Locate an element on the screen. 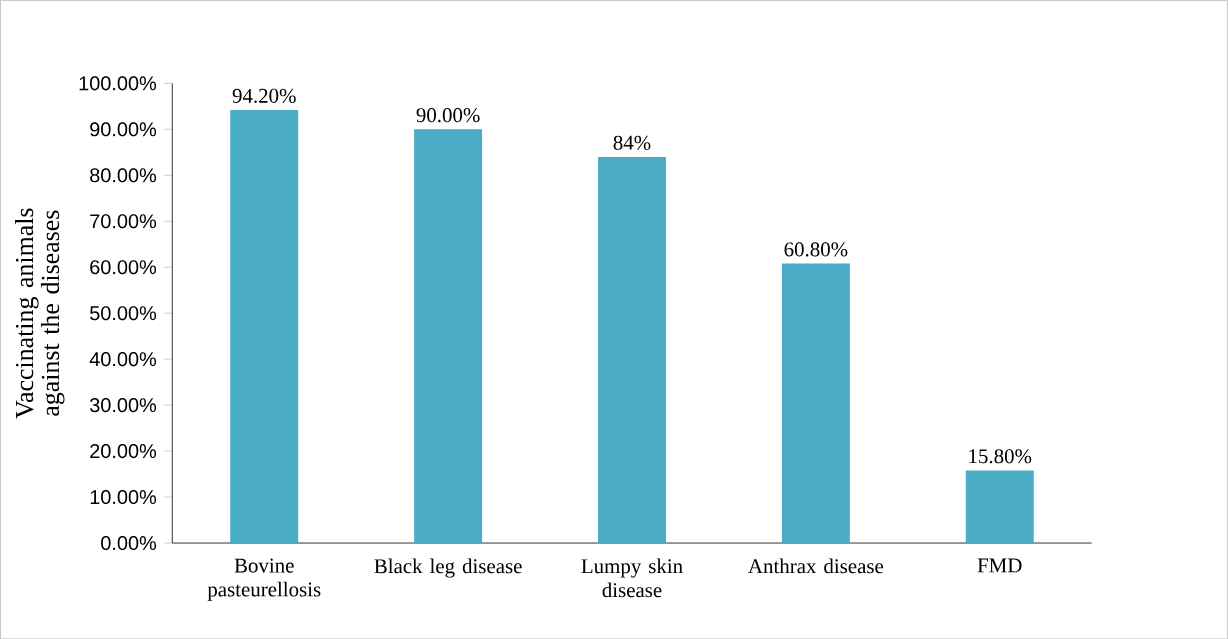 Image resolution: width=1228 pixels, height=639 pixels. y-tick-label: 70.00% is located at coordinates (123, 221).